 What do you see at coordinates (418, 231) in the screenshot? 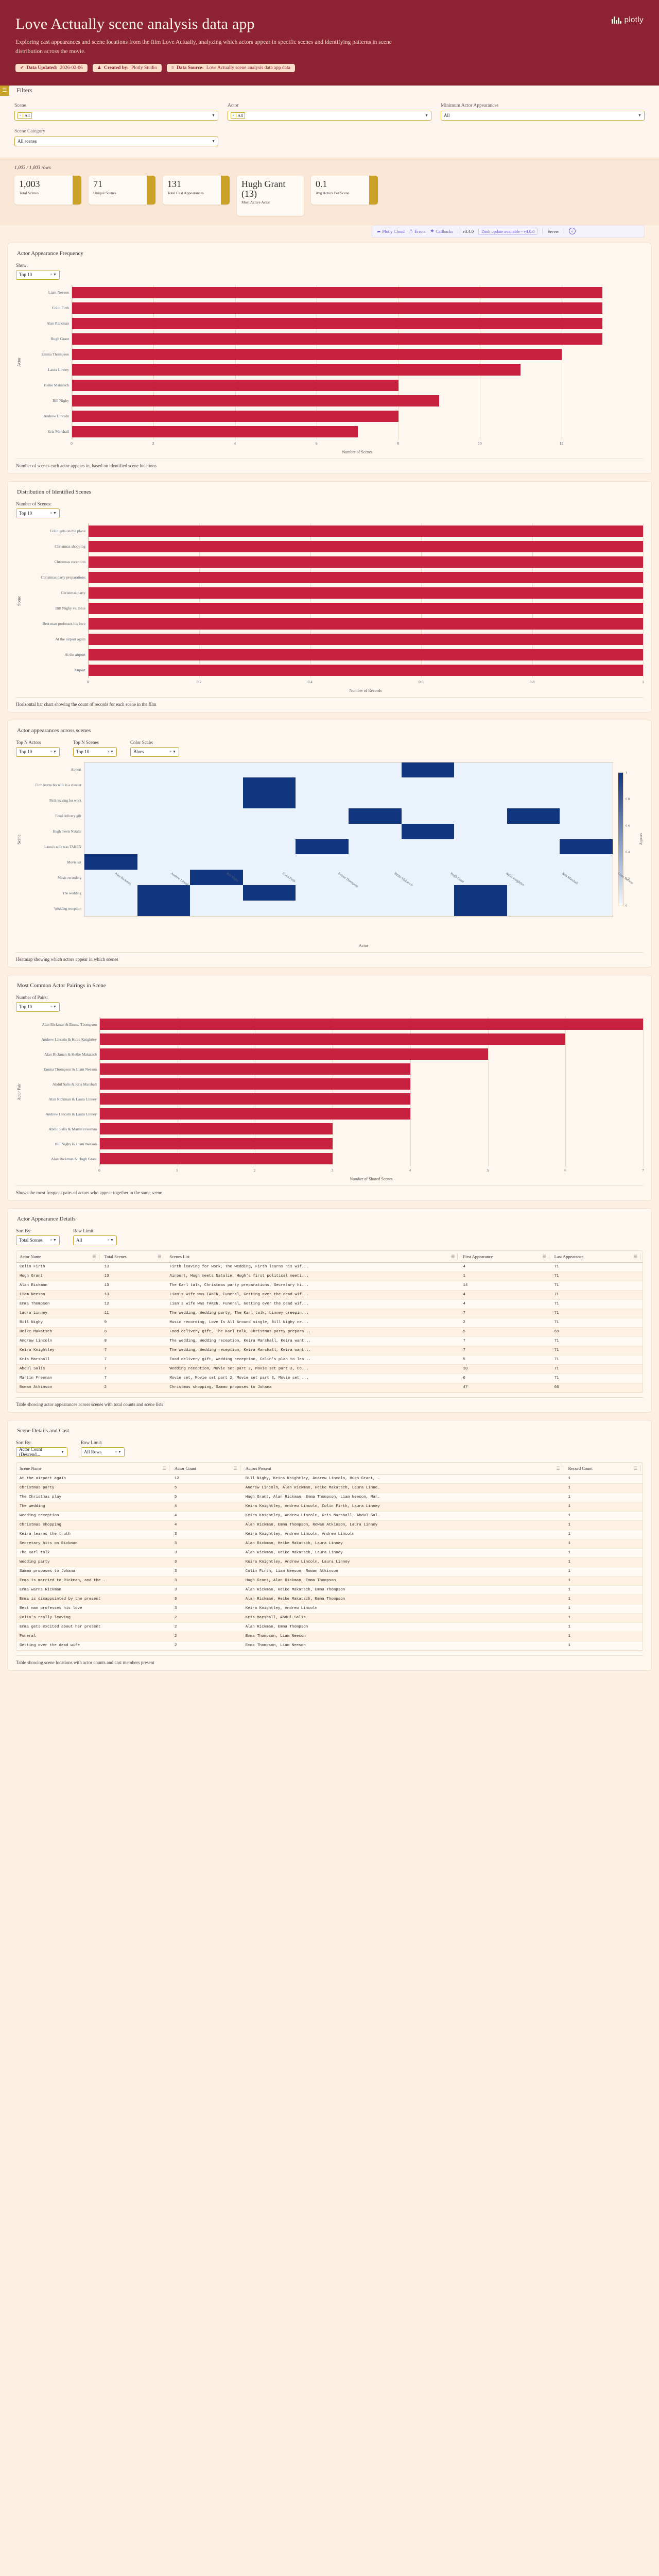
I see `devtools-errors: ⚠ Errors` at bounding box center [418, 231].